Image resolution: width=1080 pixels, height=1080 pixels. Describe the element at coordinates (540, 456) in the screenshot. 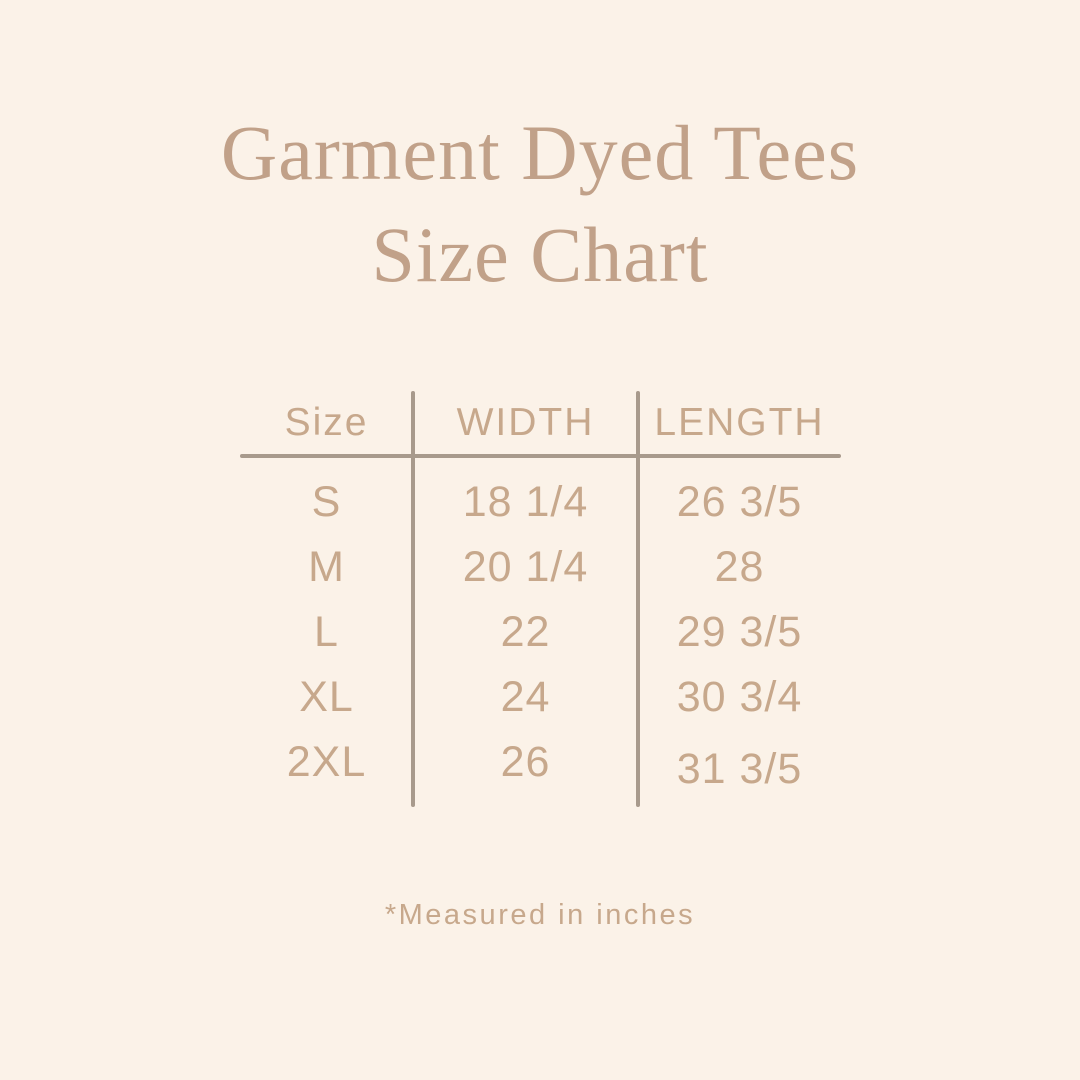

I see `header-rule` at that location.